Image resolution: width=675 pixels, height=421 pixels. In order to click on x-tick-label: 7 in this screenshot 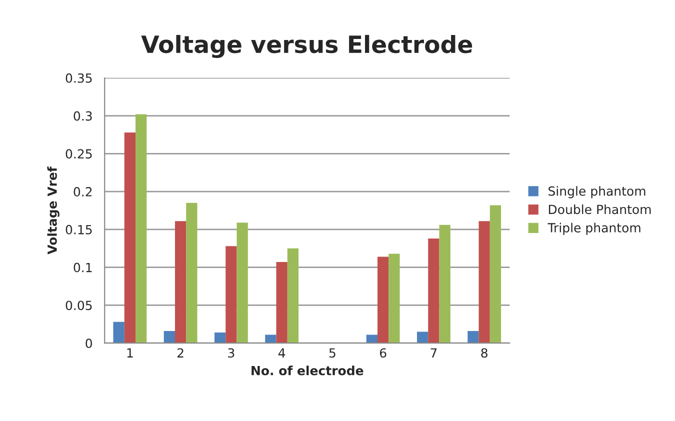, I will do `click(433, 353)`.